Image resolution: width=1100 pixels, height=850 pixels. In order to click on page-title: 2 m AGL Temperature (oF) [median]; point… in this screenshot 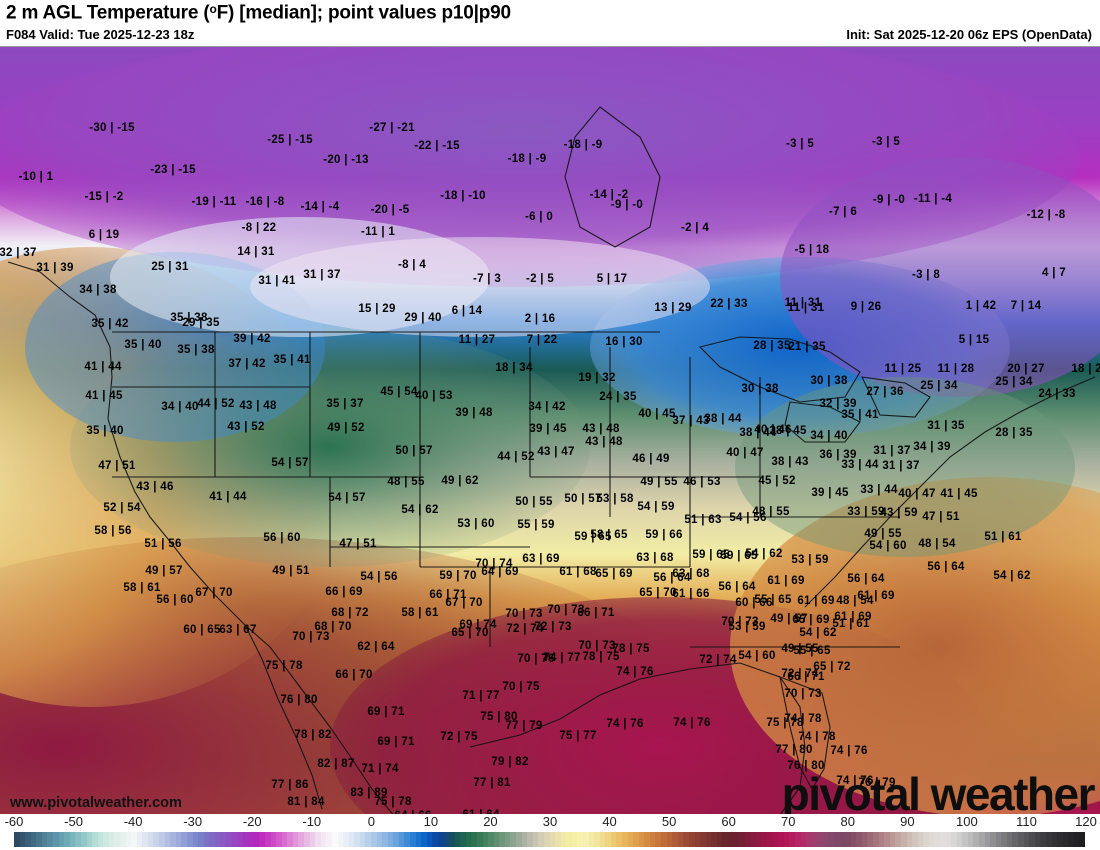, I will do `click(258, 13)`.